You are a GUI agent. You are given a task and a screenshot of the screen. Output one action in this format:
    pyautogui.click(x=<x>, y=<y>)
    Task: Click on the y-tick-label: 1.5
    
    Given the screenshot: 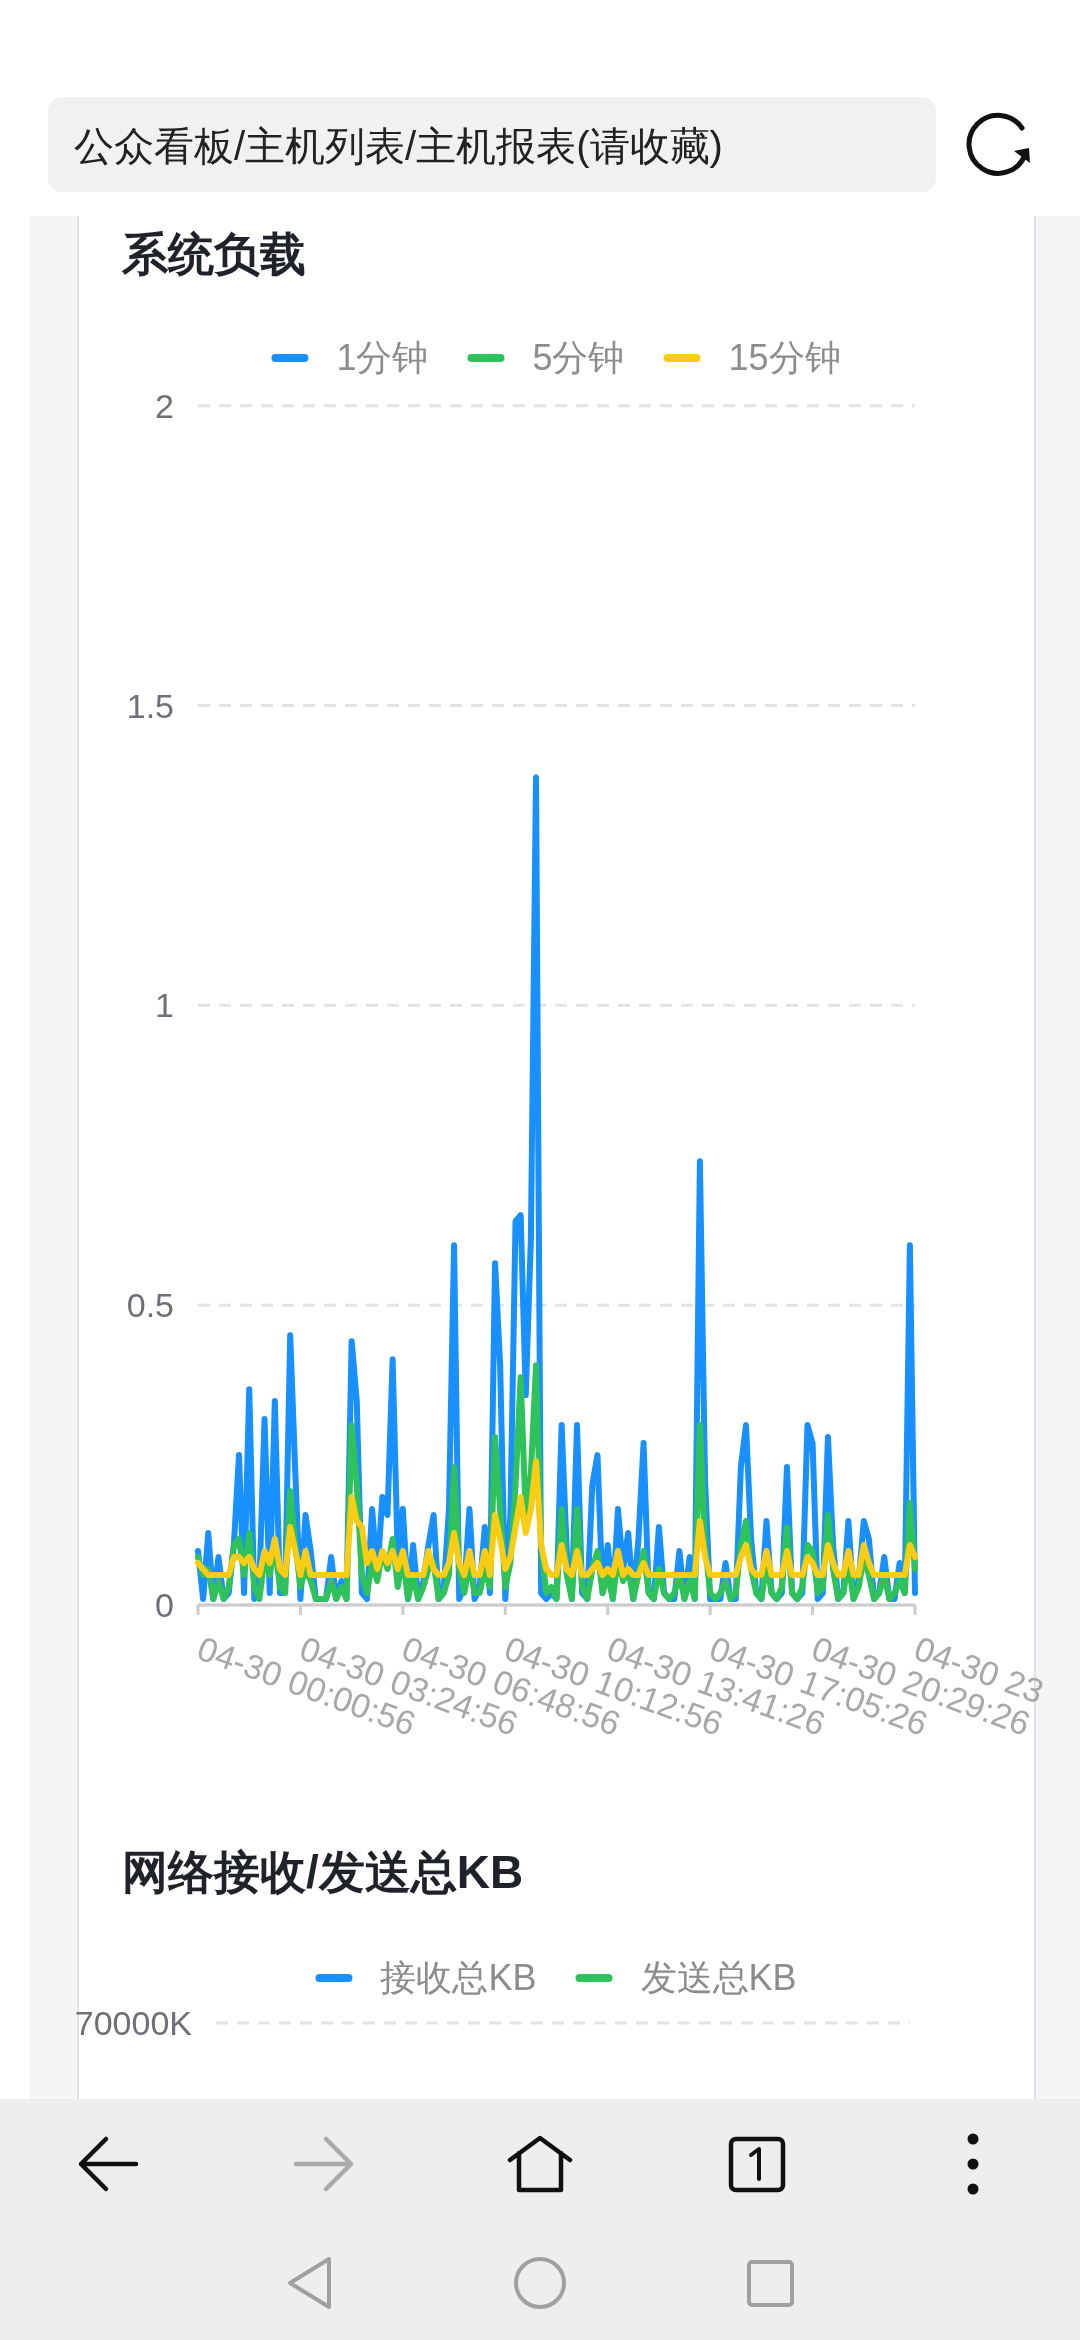 What is the action you would take?
    pyautogui.click(x=150, y=705)
    